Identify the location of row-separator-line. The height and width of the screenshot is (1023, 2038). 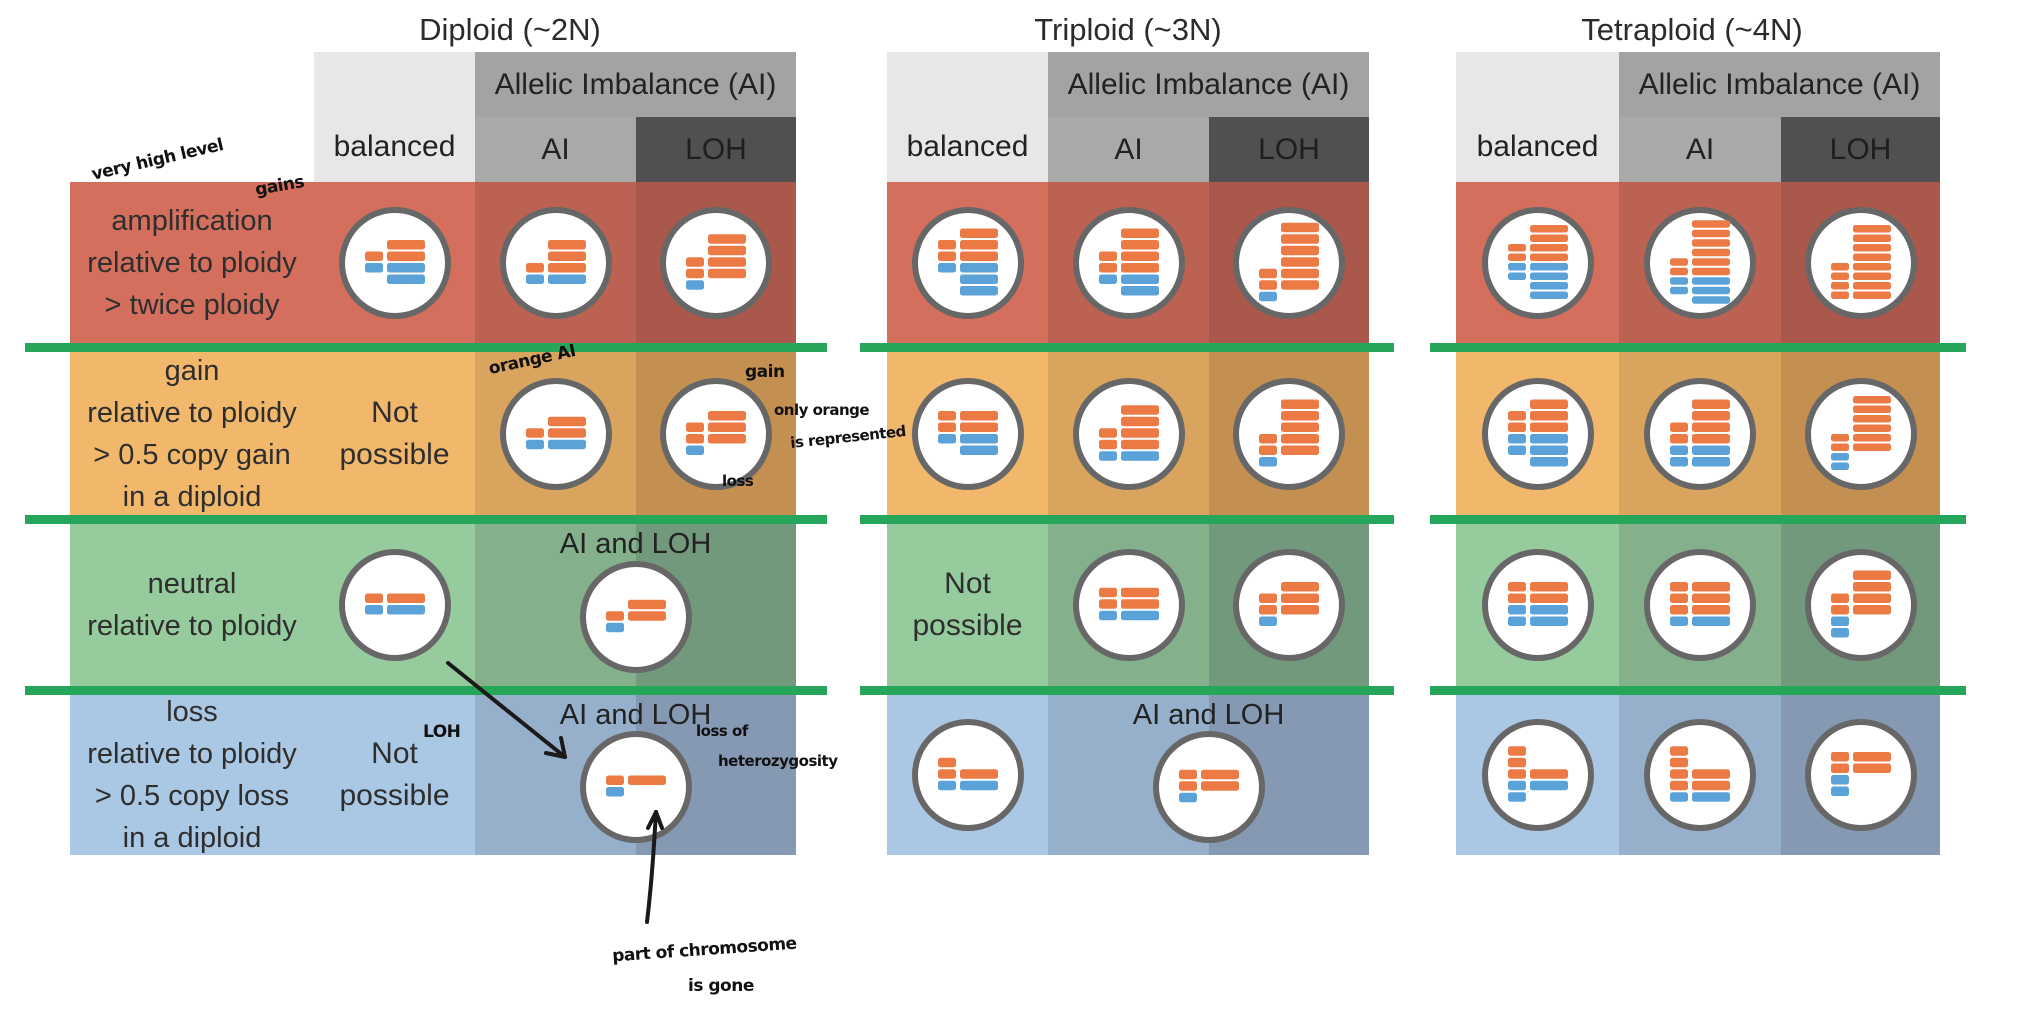
(1127, 690).